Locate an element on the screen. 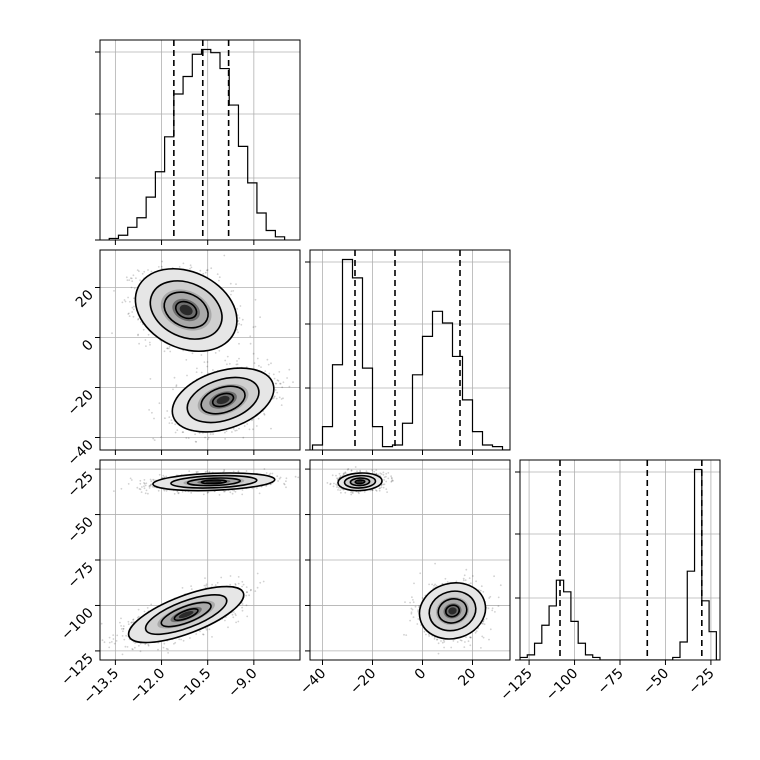 The image size is (760, 760). y-tick-label: −20 is located at coordinates (81, 403).